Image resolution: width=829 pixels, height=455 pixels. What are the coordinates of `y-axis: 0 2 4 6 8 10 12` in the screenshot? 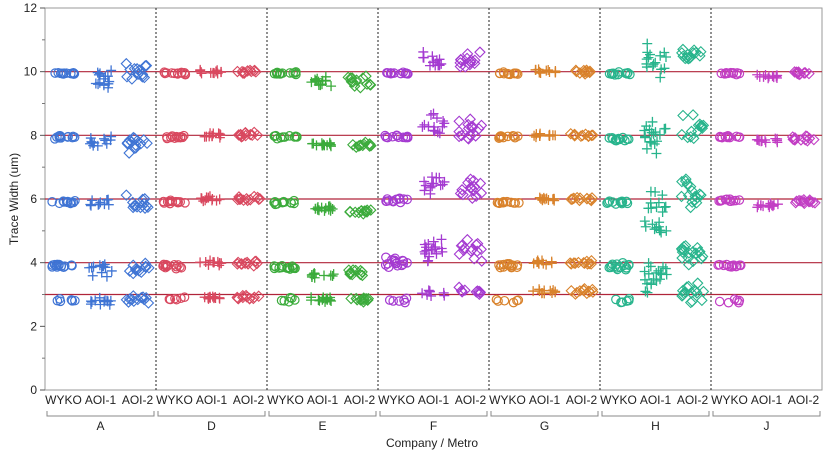 It's located at (34, 199).